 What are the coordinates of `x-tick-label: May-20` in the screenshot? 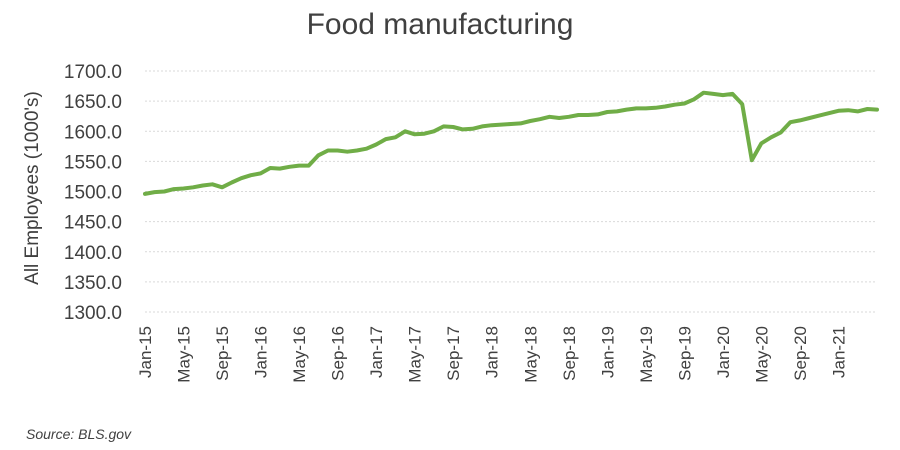 It's located at (761, 354).